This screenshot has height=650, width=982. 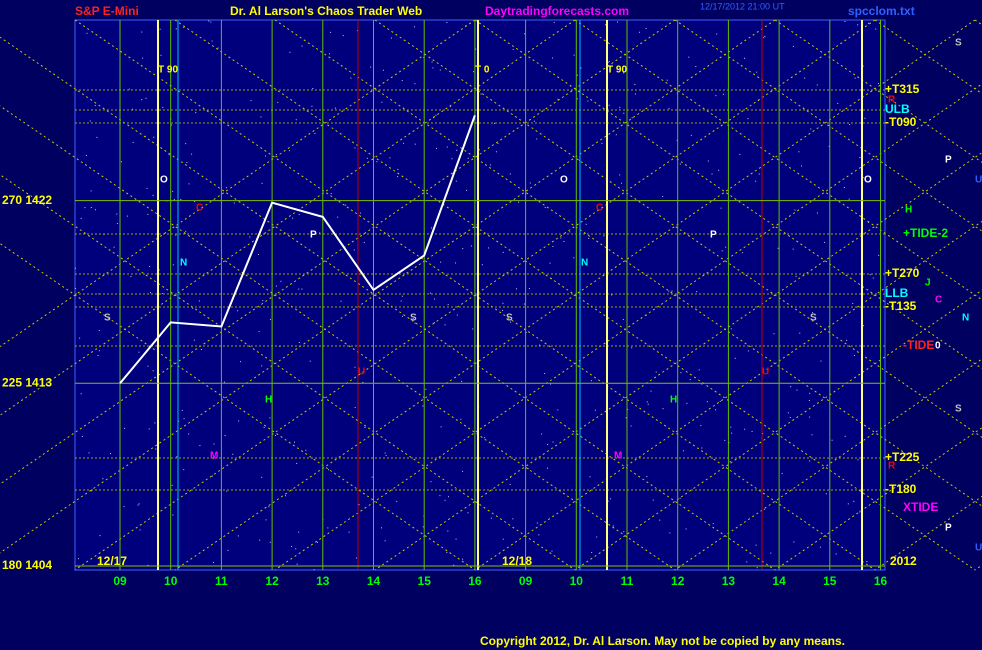 What do you see at coordinates (27, 382) in the screenshot?
I see `y-tick-label: 225 1413` at bounding box center [27, 382].